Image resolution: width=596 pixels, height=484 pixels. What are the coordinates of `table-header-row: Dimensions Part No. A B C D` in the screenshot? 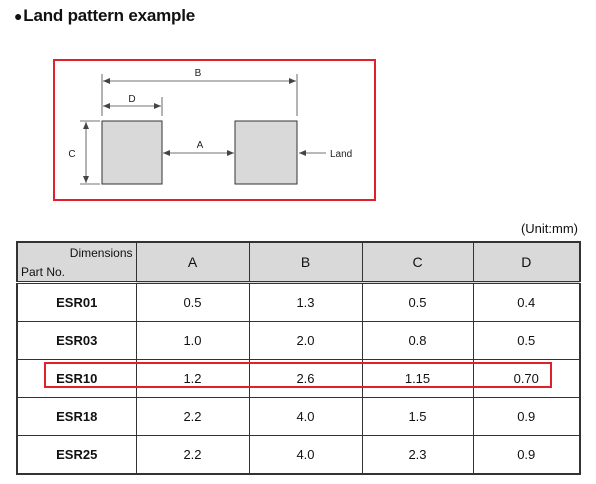 It's located at (298, 262).